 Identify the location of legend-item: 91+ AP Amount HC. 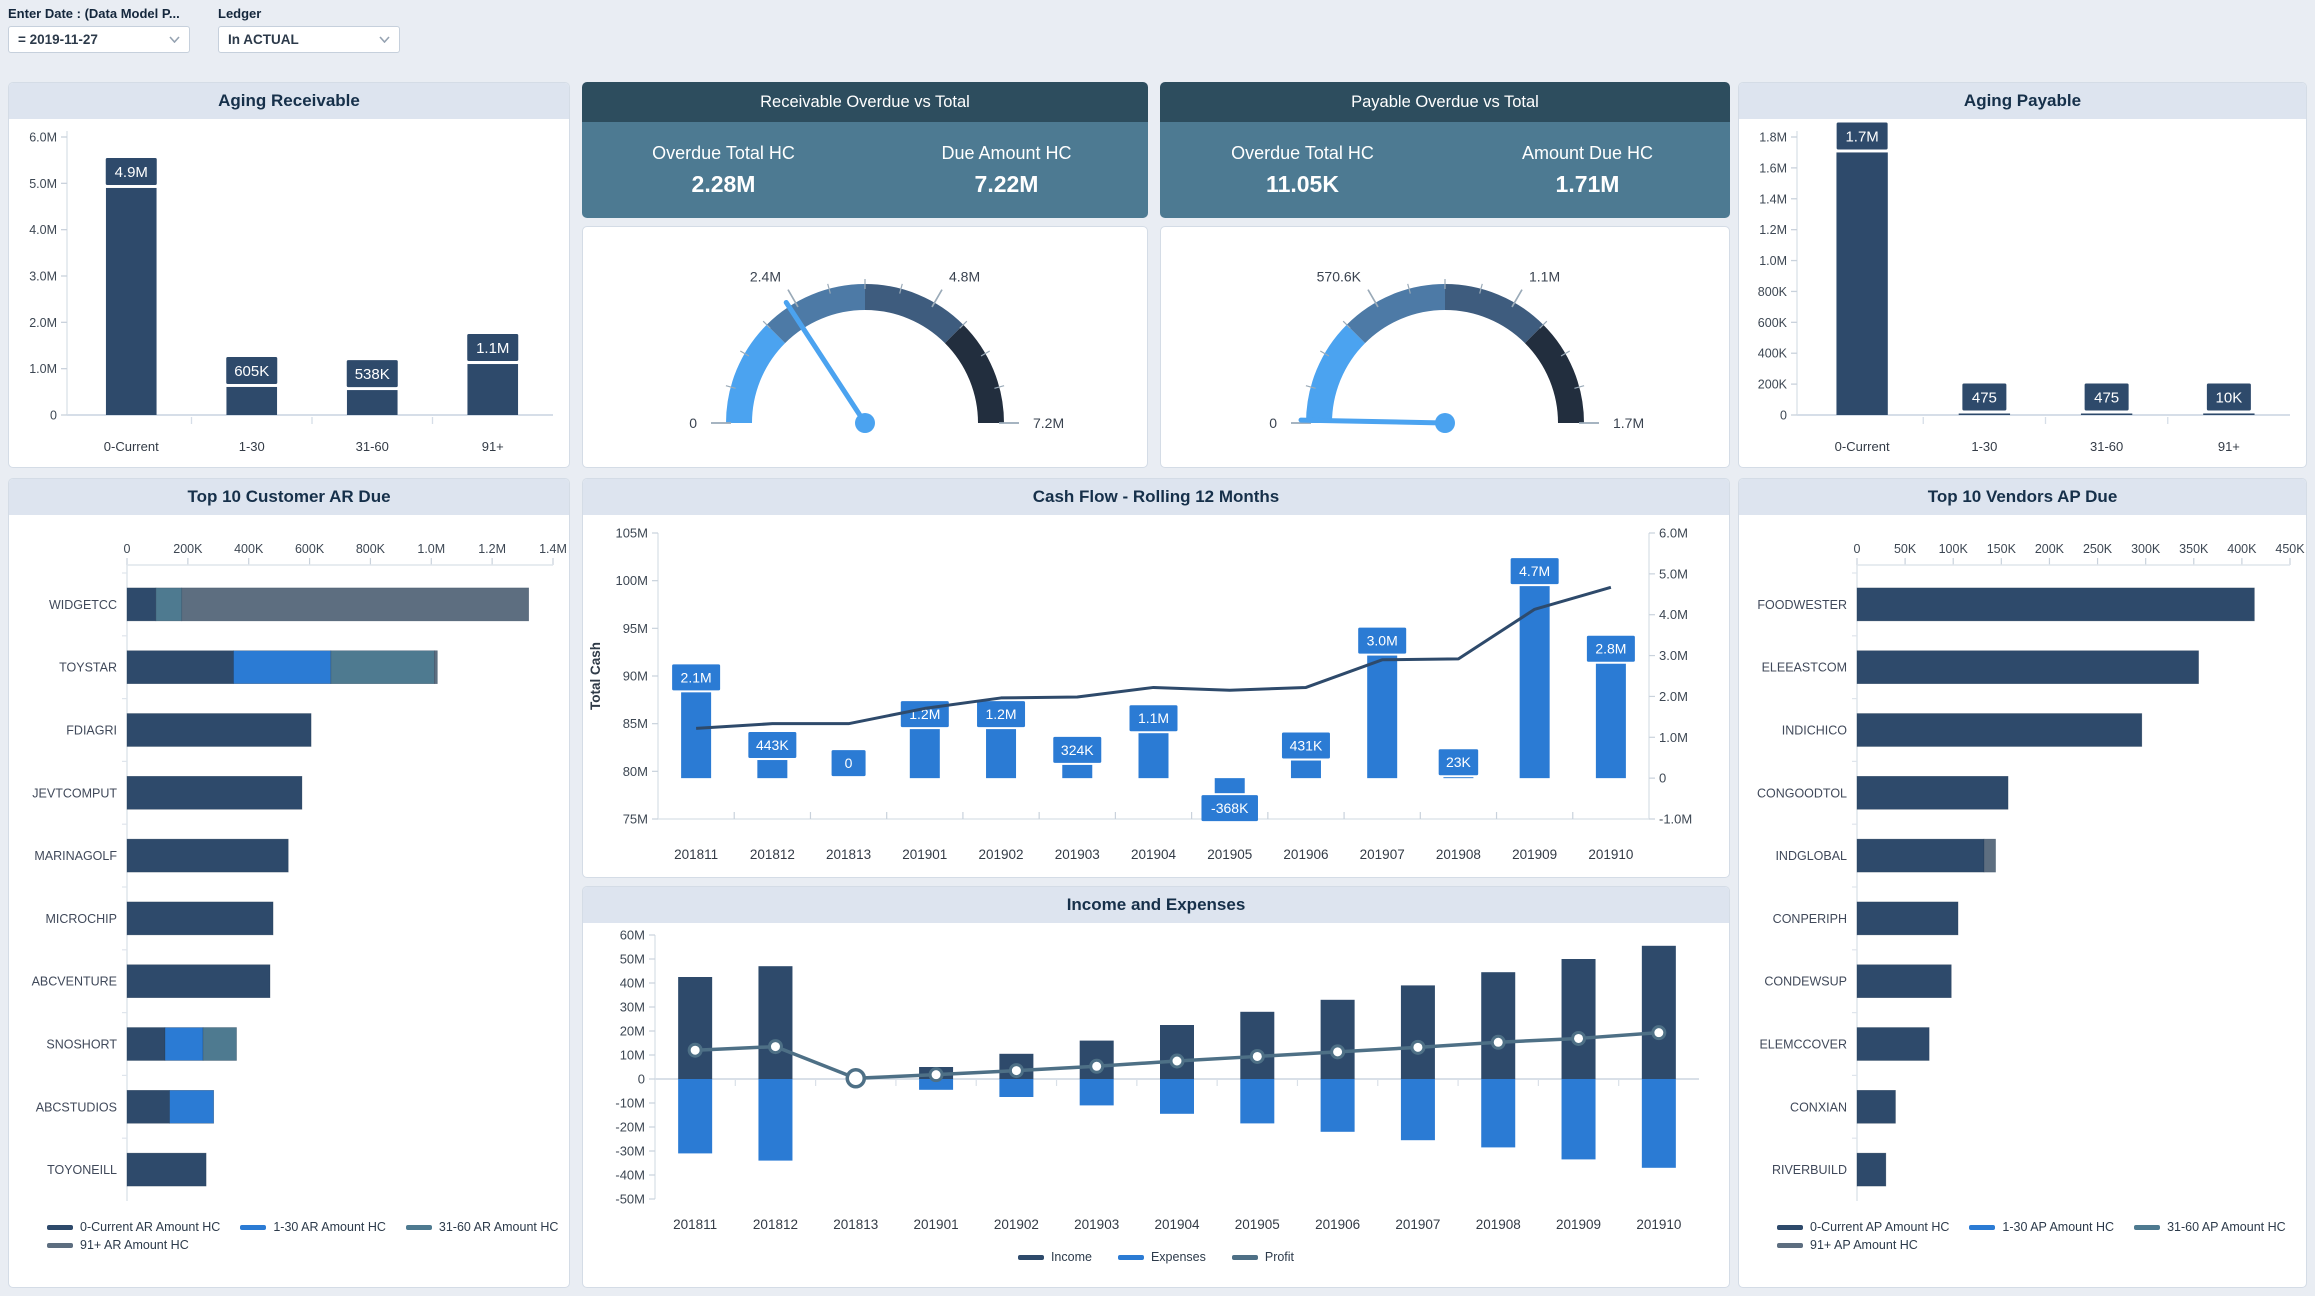
(1847, 1245).